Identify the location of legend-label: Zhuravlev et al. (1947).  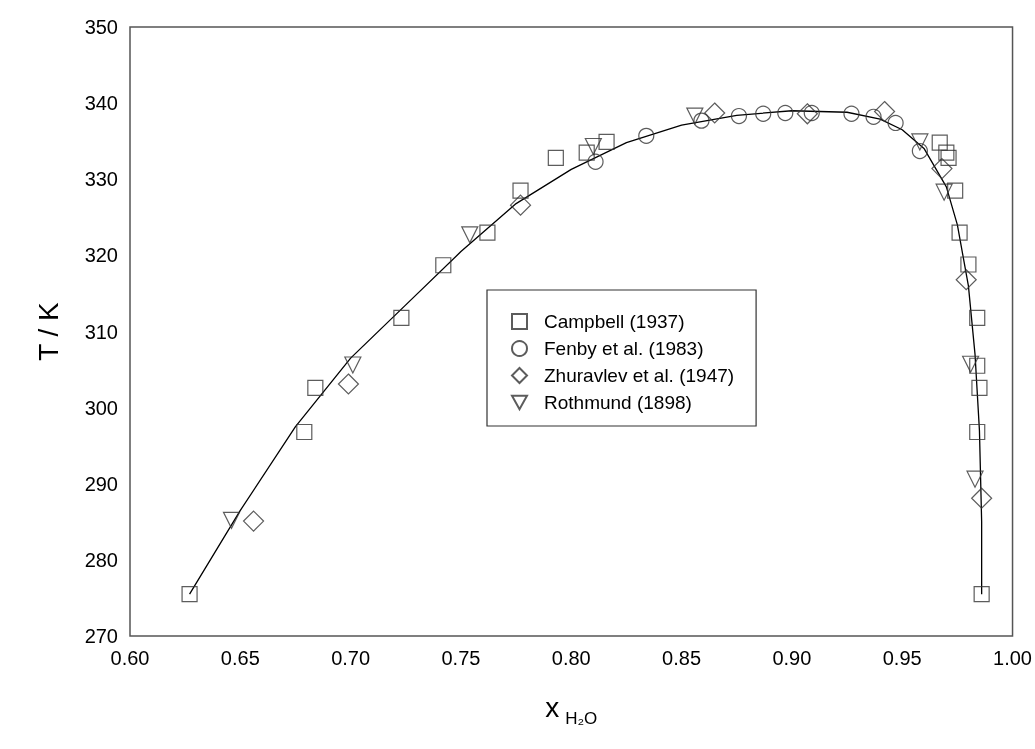
(639, 375).